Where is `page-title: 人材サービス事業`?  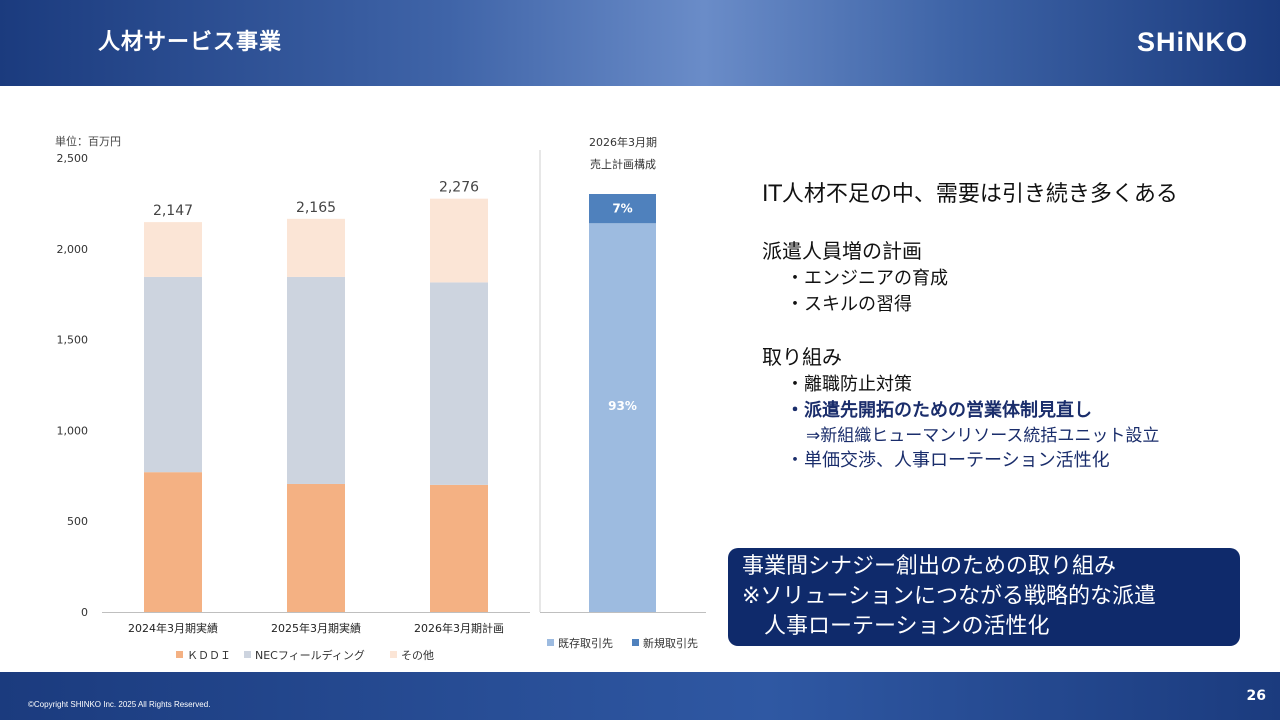 page-title: 人材サービス事業 is located at coordinates (190, 42).